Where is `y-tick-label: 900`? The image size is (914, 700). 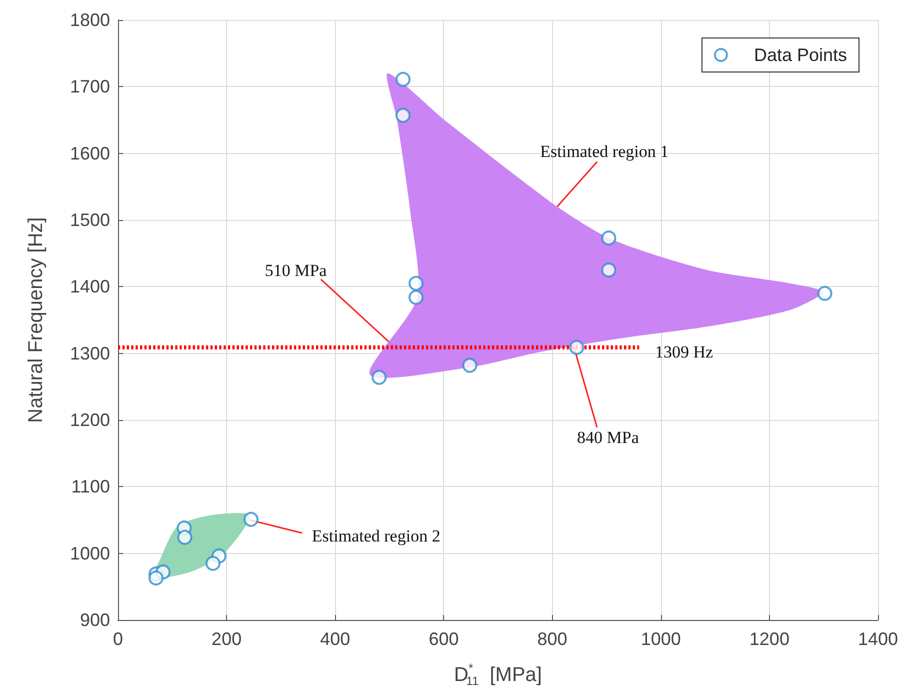 y-tick-label: 900 is located at coordinates (95, 620).